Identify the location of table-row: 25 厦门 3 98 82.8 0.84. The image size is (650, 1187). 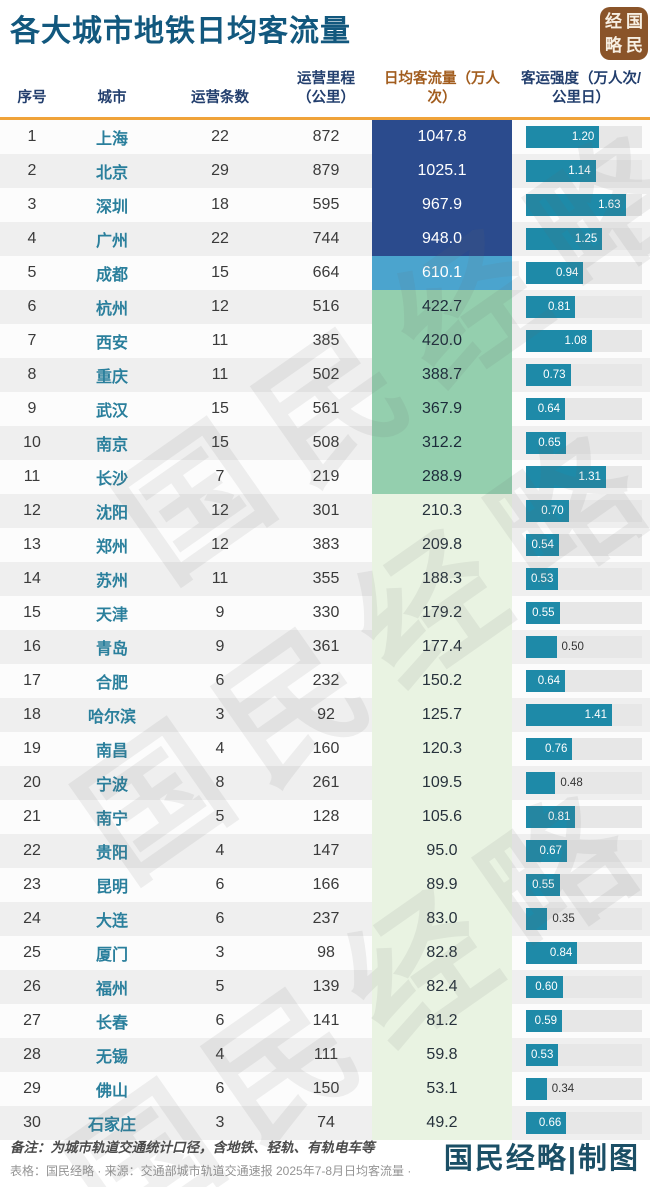
(325, 953).